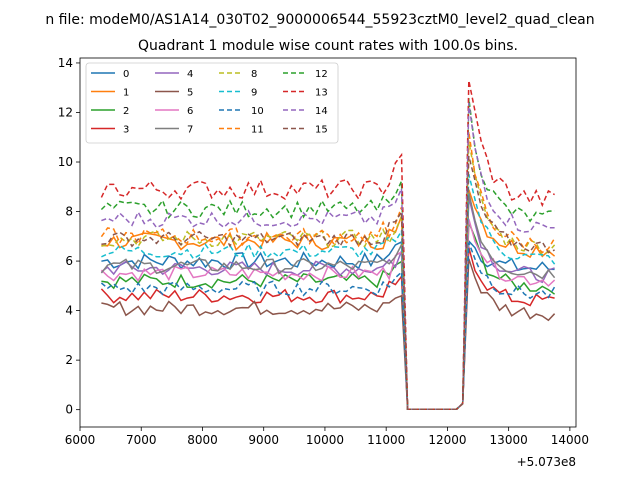 This screenshot has height=480, width=640. What do you see at coordinates (69, 311) in the screenshot?
I see `y-tick-label: 4` at bounding box center [69, 311].